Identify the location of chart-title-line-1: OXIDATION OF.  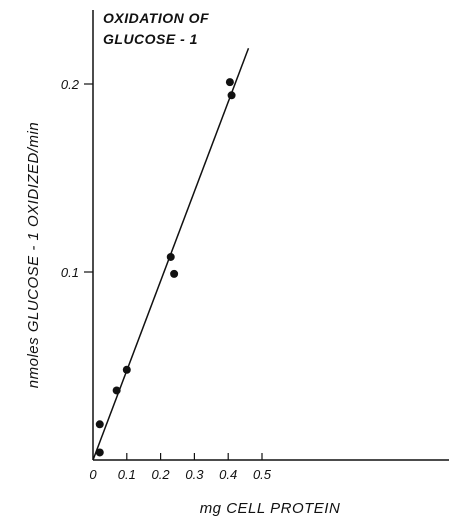
(156, 18).